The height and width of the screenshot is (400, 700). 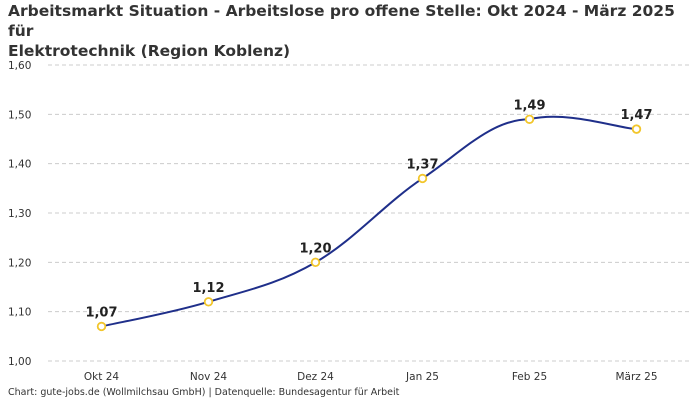 I want to click on x-tick-label: Okt 24, so click(x=101, y=377).